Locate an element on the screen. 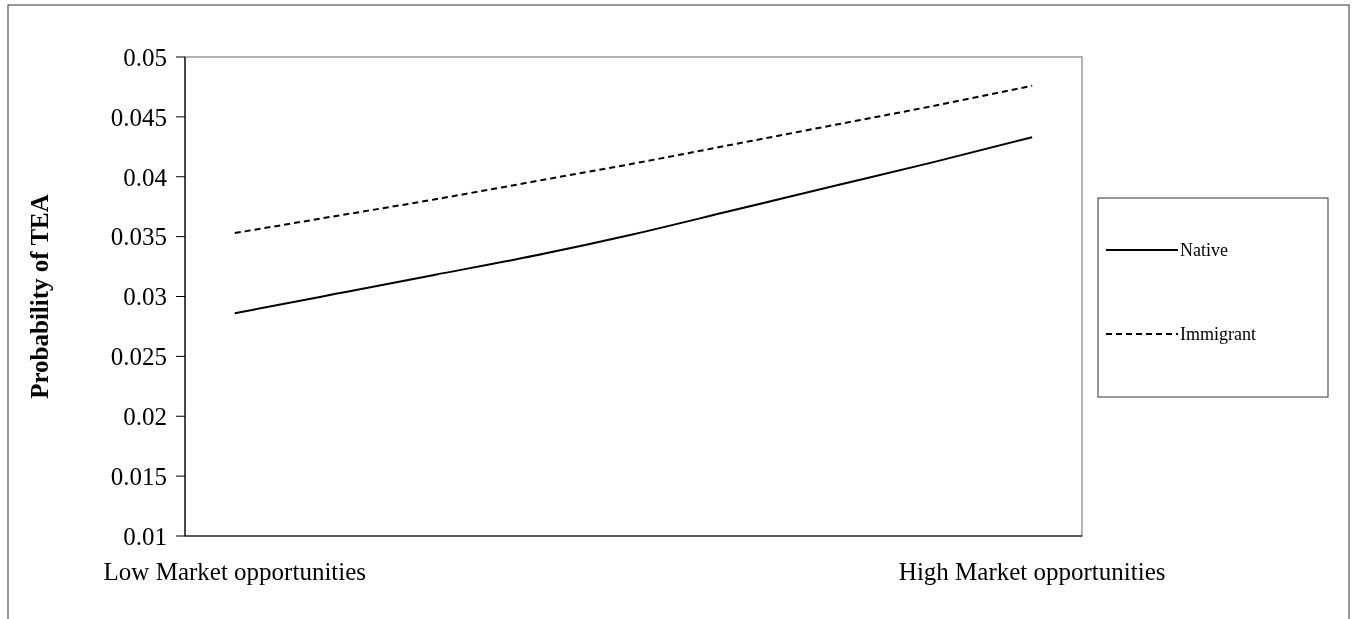 This screenshot has height=619, width=1357. y-tick-label: 0.045 is located at coordinates (138, 117).